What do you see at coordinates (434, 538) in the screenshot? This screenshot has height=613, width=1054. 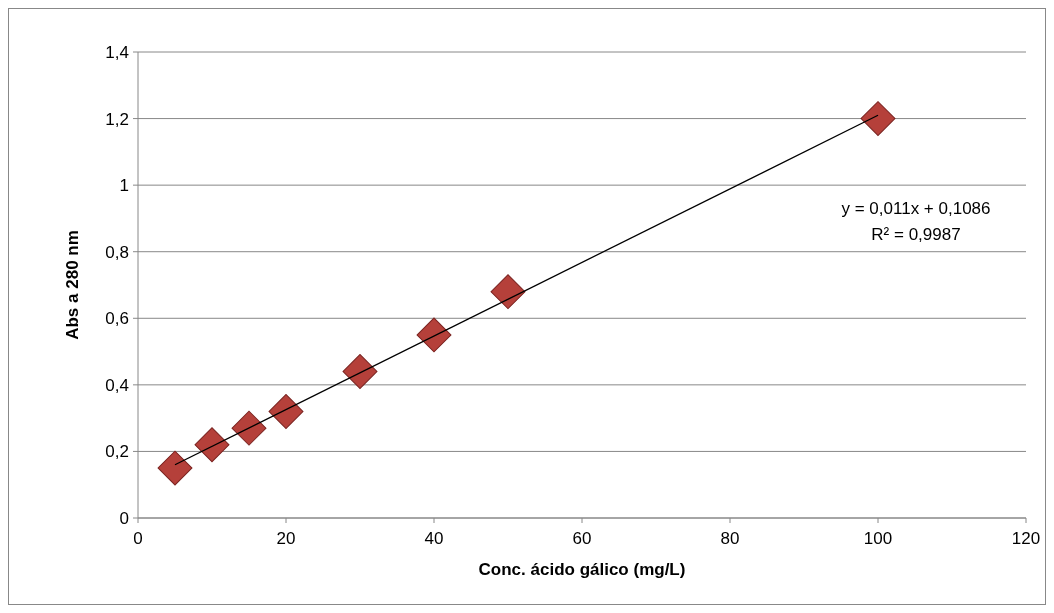 I see `x-tick-label: 40` at bounding box center [434, 538].